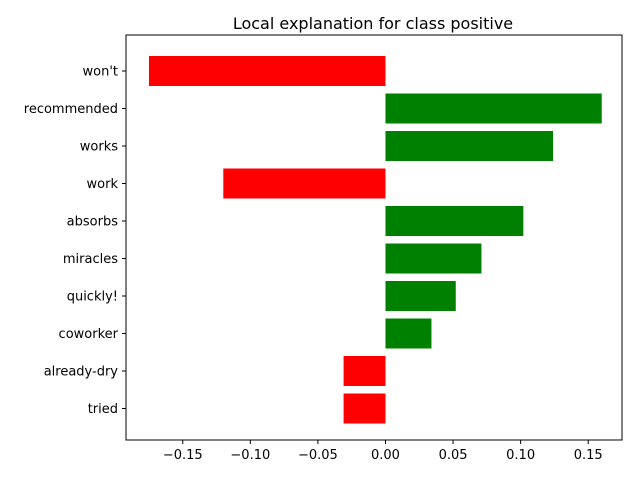 The width and height of the screenshot is (640, 480). I want to click on chart-title: Local explanation for class positive, so click(373, 23).